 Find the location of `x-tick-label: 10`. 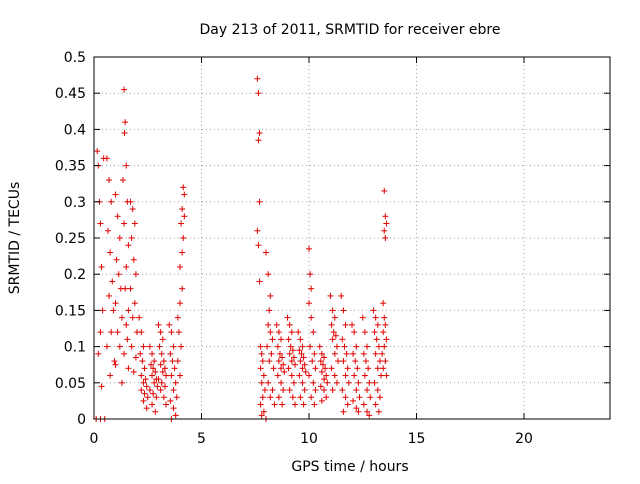

x-tick-label: 10 is located at coordinates (309, 439).